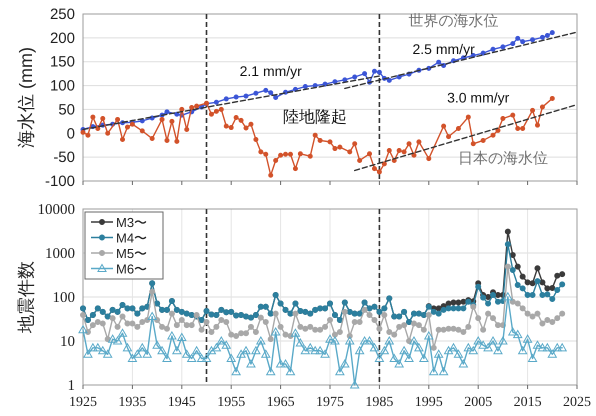 The width and height of the screenshot is (596, 416). Describe the element at coordinates (503, 158) in the screenshot. I see `series-label: 日本の海水位` at that location.